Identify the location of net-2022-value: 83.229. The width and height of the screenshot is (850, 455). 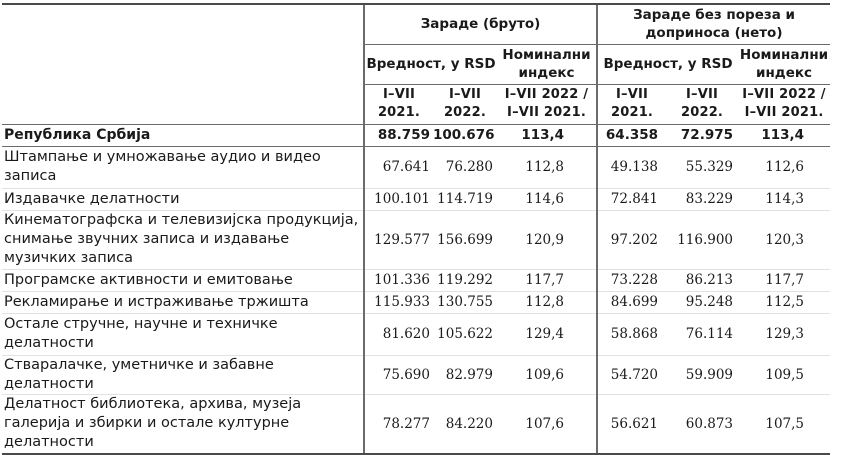
(702, 198).